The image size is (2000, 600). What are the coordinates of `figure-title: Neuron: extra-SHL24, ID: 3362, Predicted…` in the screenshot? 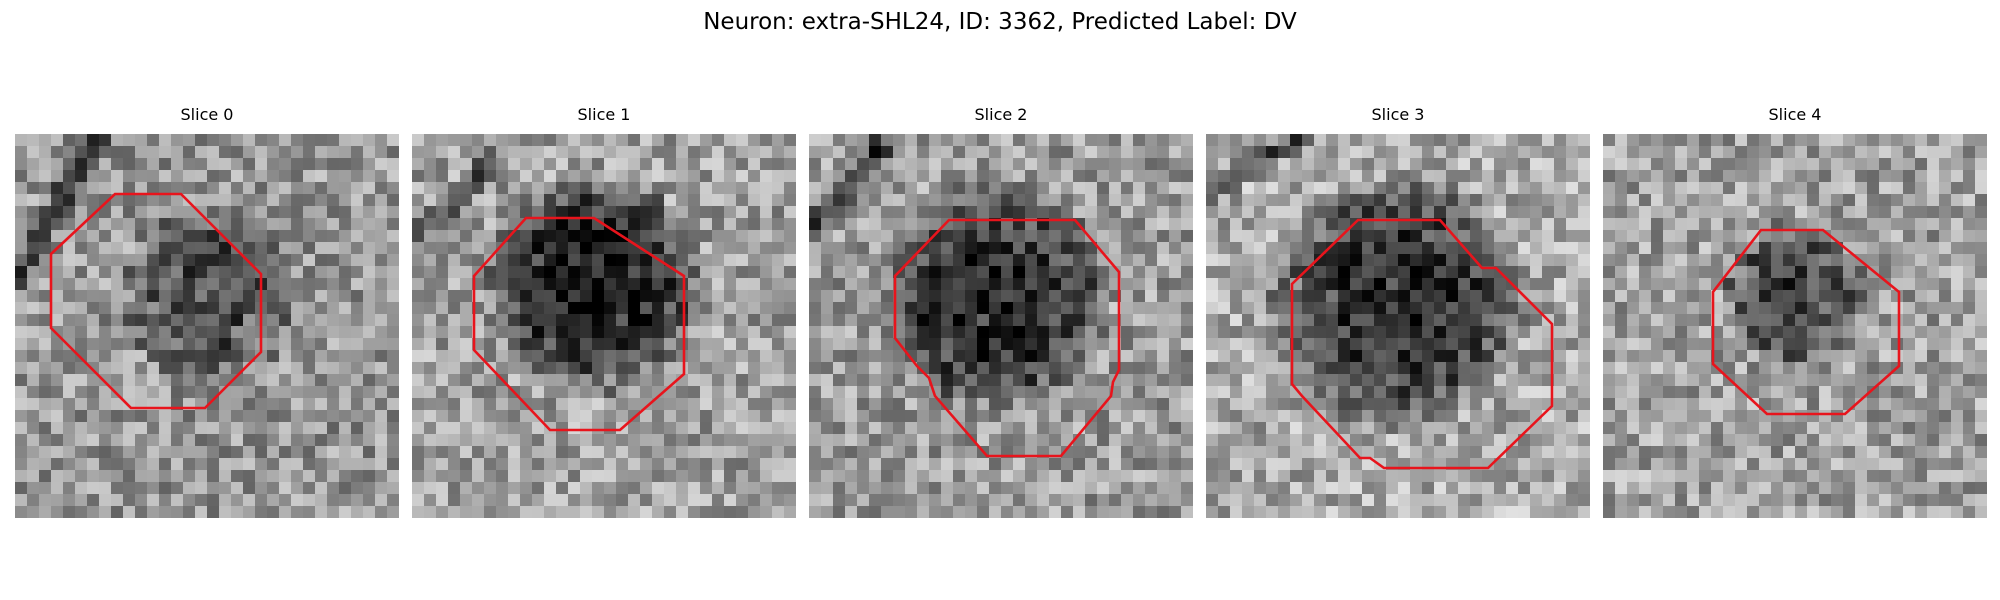 It's located at (1000, 22).